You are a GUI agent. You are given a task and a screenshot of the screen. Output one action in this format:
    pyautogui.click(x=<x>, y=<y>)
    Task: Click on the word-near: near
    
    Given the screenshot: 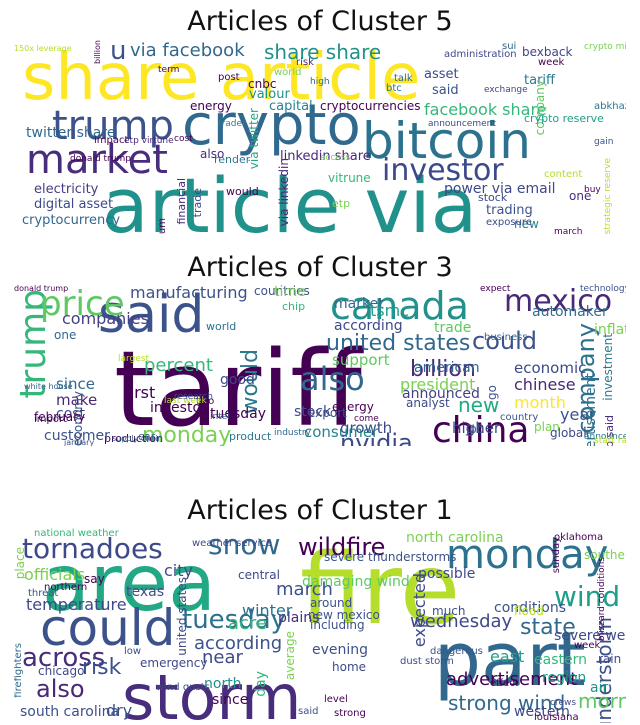 What is the action you would take?
    pyautogui.click(x=222, y=657)
    